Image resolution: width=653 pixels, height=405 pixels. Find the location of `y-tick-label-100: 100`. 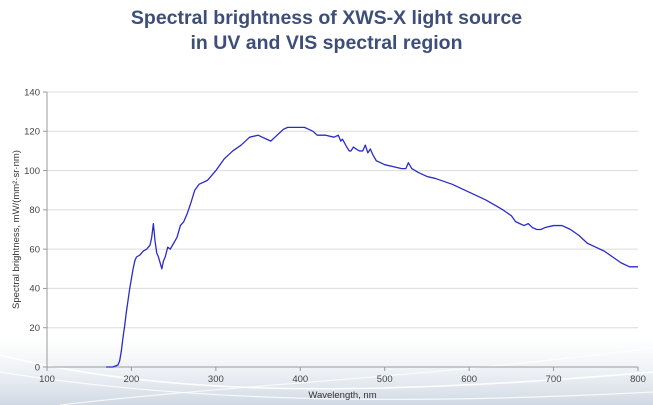

y-tick-label-100: 100 is located at coordinates (32, 171).